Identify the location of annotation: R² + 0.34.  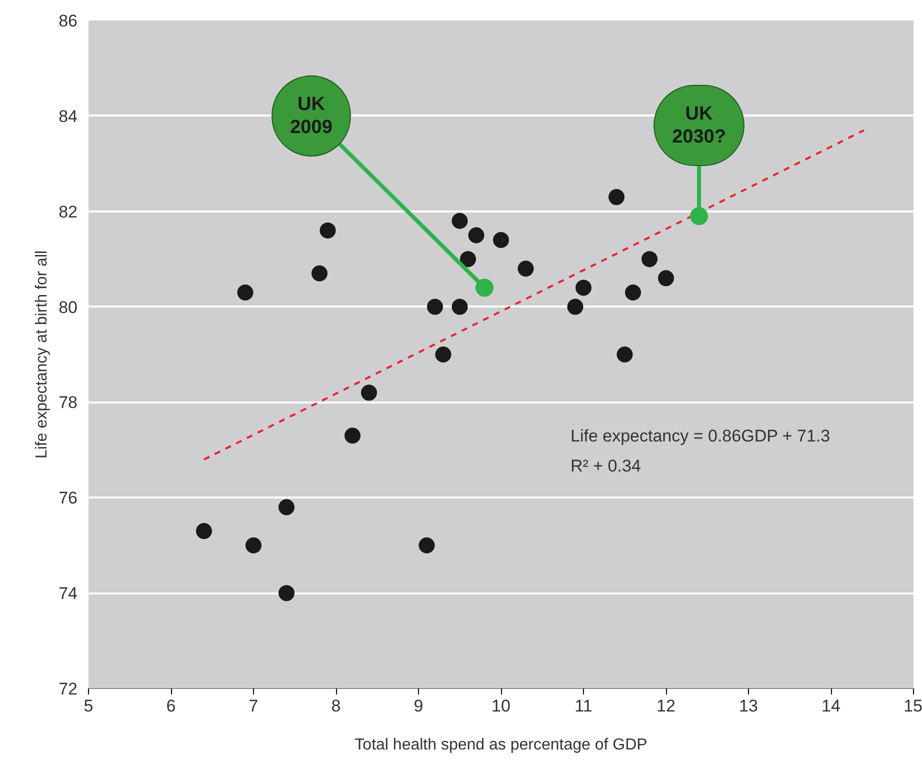
(605, 466).